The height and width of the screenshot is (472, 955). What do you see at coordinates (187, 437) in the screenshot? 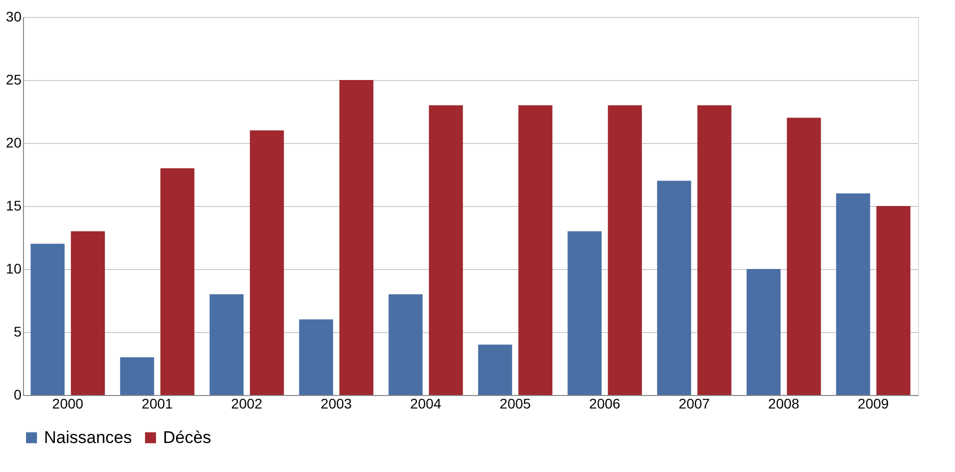
I see `legend-label: Décès` at bounding box center [187, 437].